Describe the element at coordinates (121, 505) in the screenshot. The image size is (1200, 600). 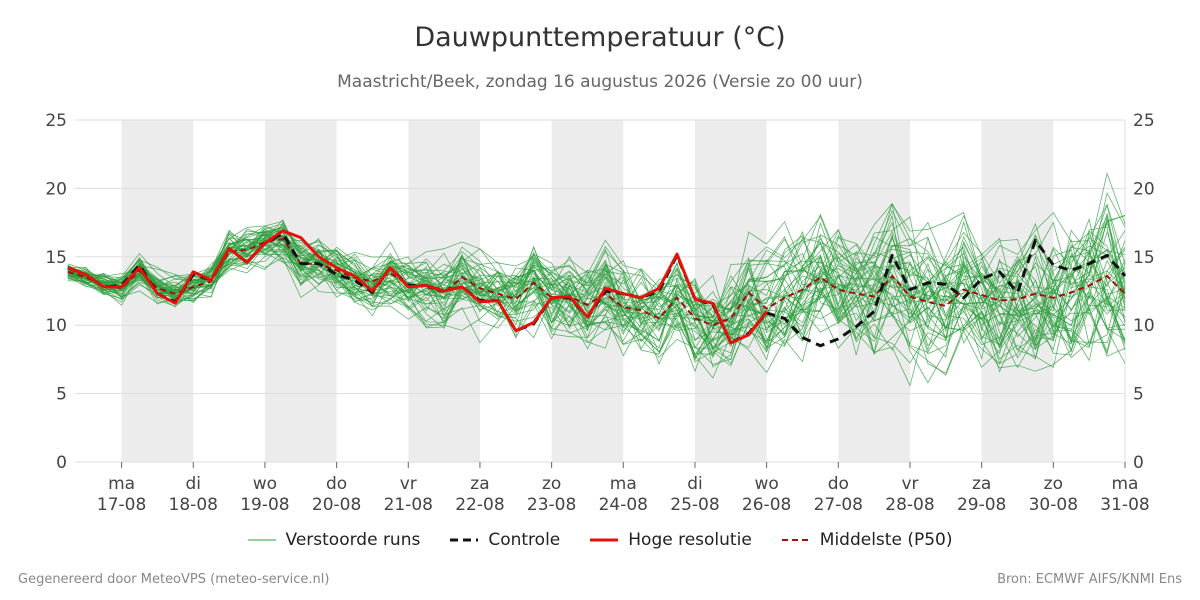
I see `xtick-date-17-08: 17-08` at that location.